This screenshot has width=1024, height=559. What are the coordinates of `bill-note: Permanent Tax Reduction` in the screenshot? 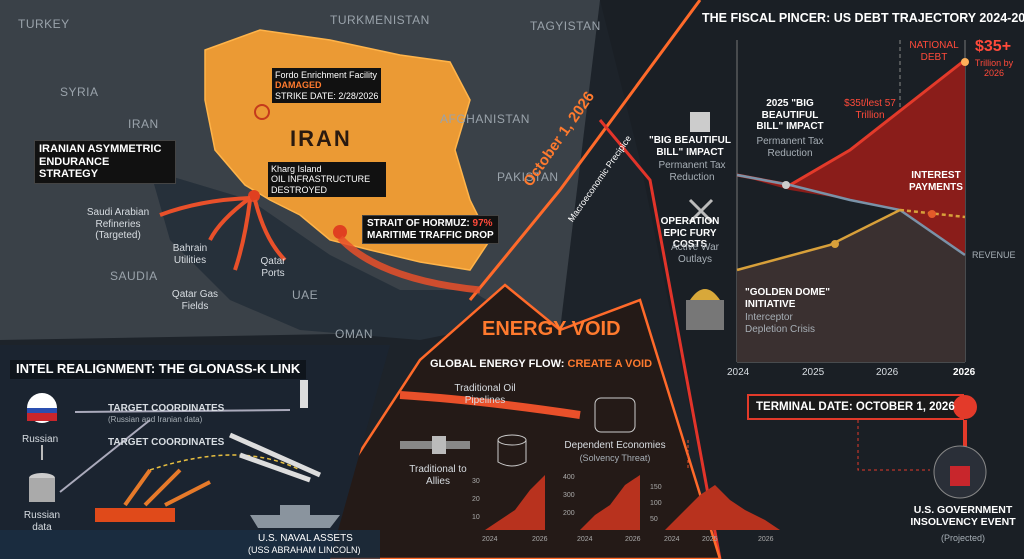 It's located at (692, 171).